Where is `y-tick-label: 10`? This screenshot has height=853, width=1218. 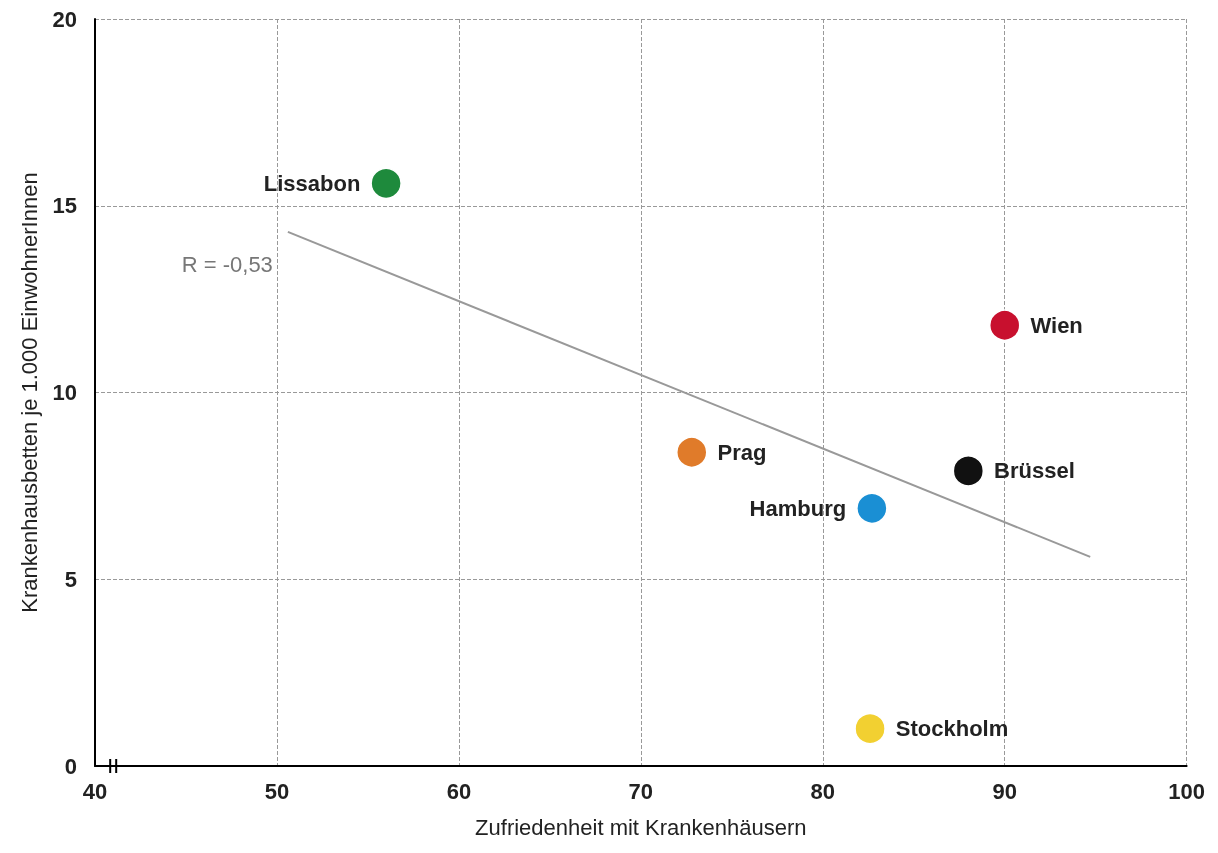
y-tick-label: 10 is located at coordinates (64, 392).